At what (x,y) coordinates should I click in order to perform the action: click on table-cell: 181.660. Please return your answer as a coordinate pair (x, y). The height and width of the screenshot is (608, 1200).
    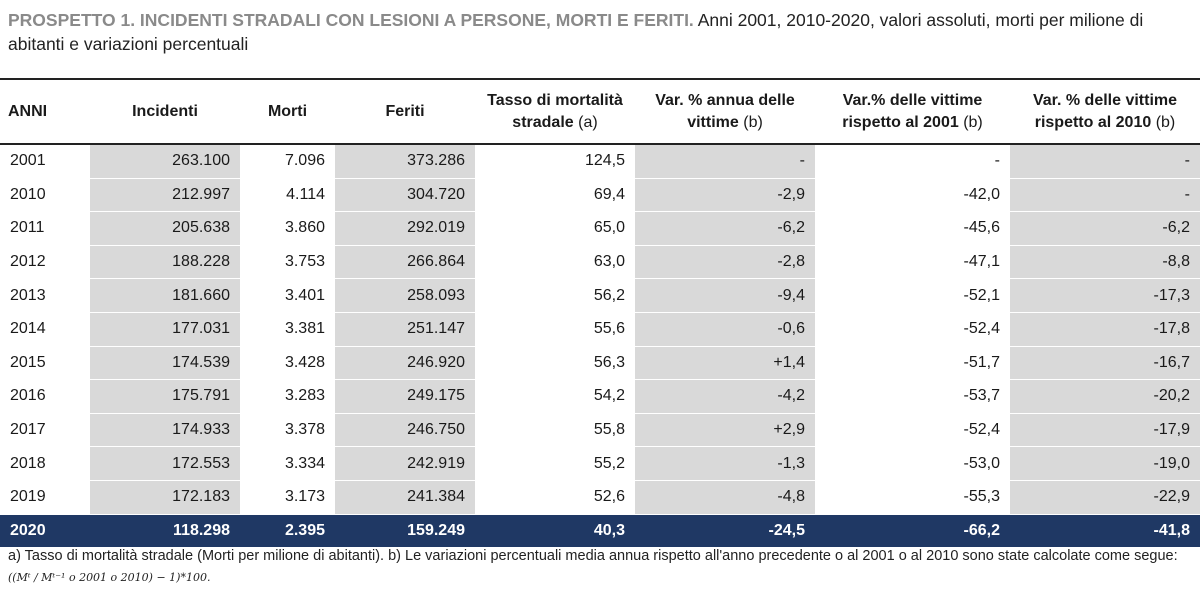
    Looking at the image, I should click on (165, 295).